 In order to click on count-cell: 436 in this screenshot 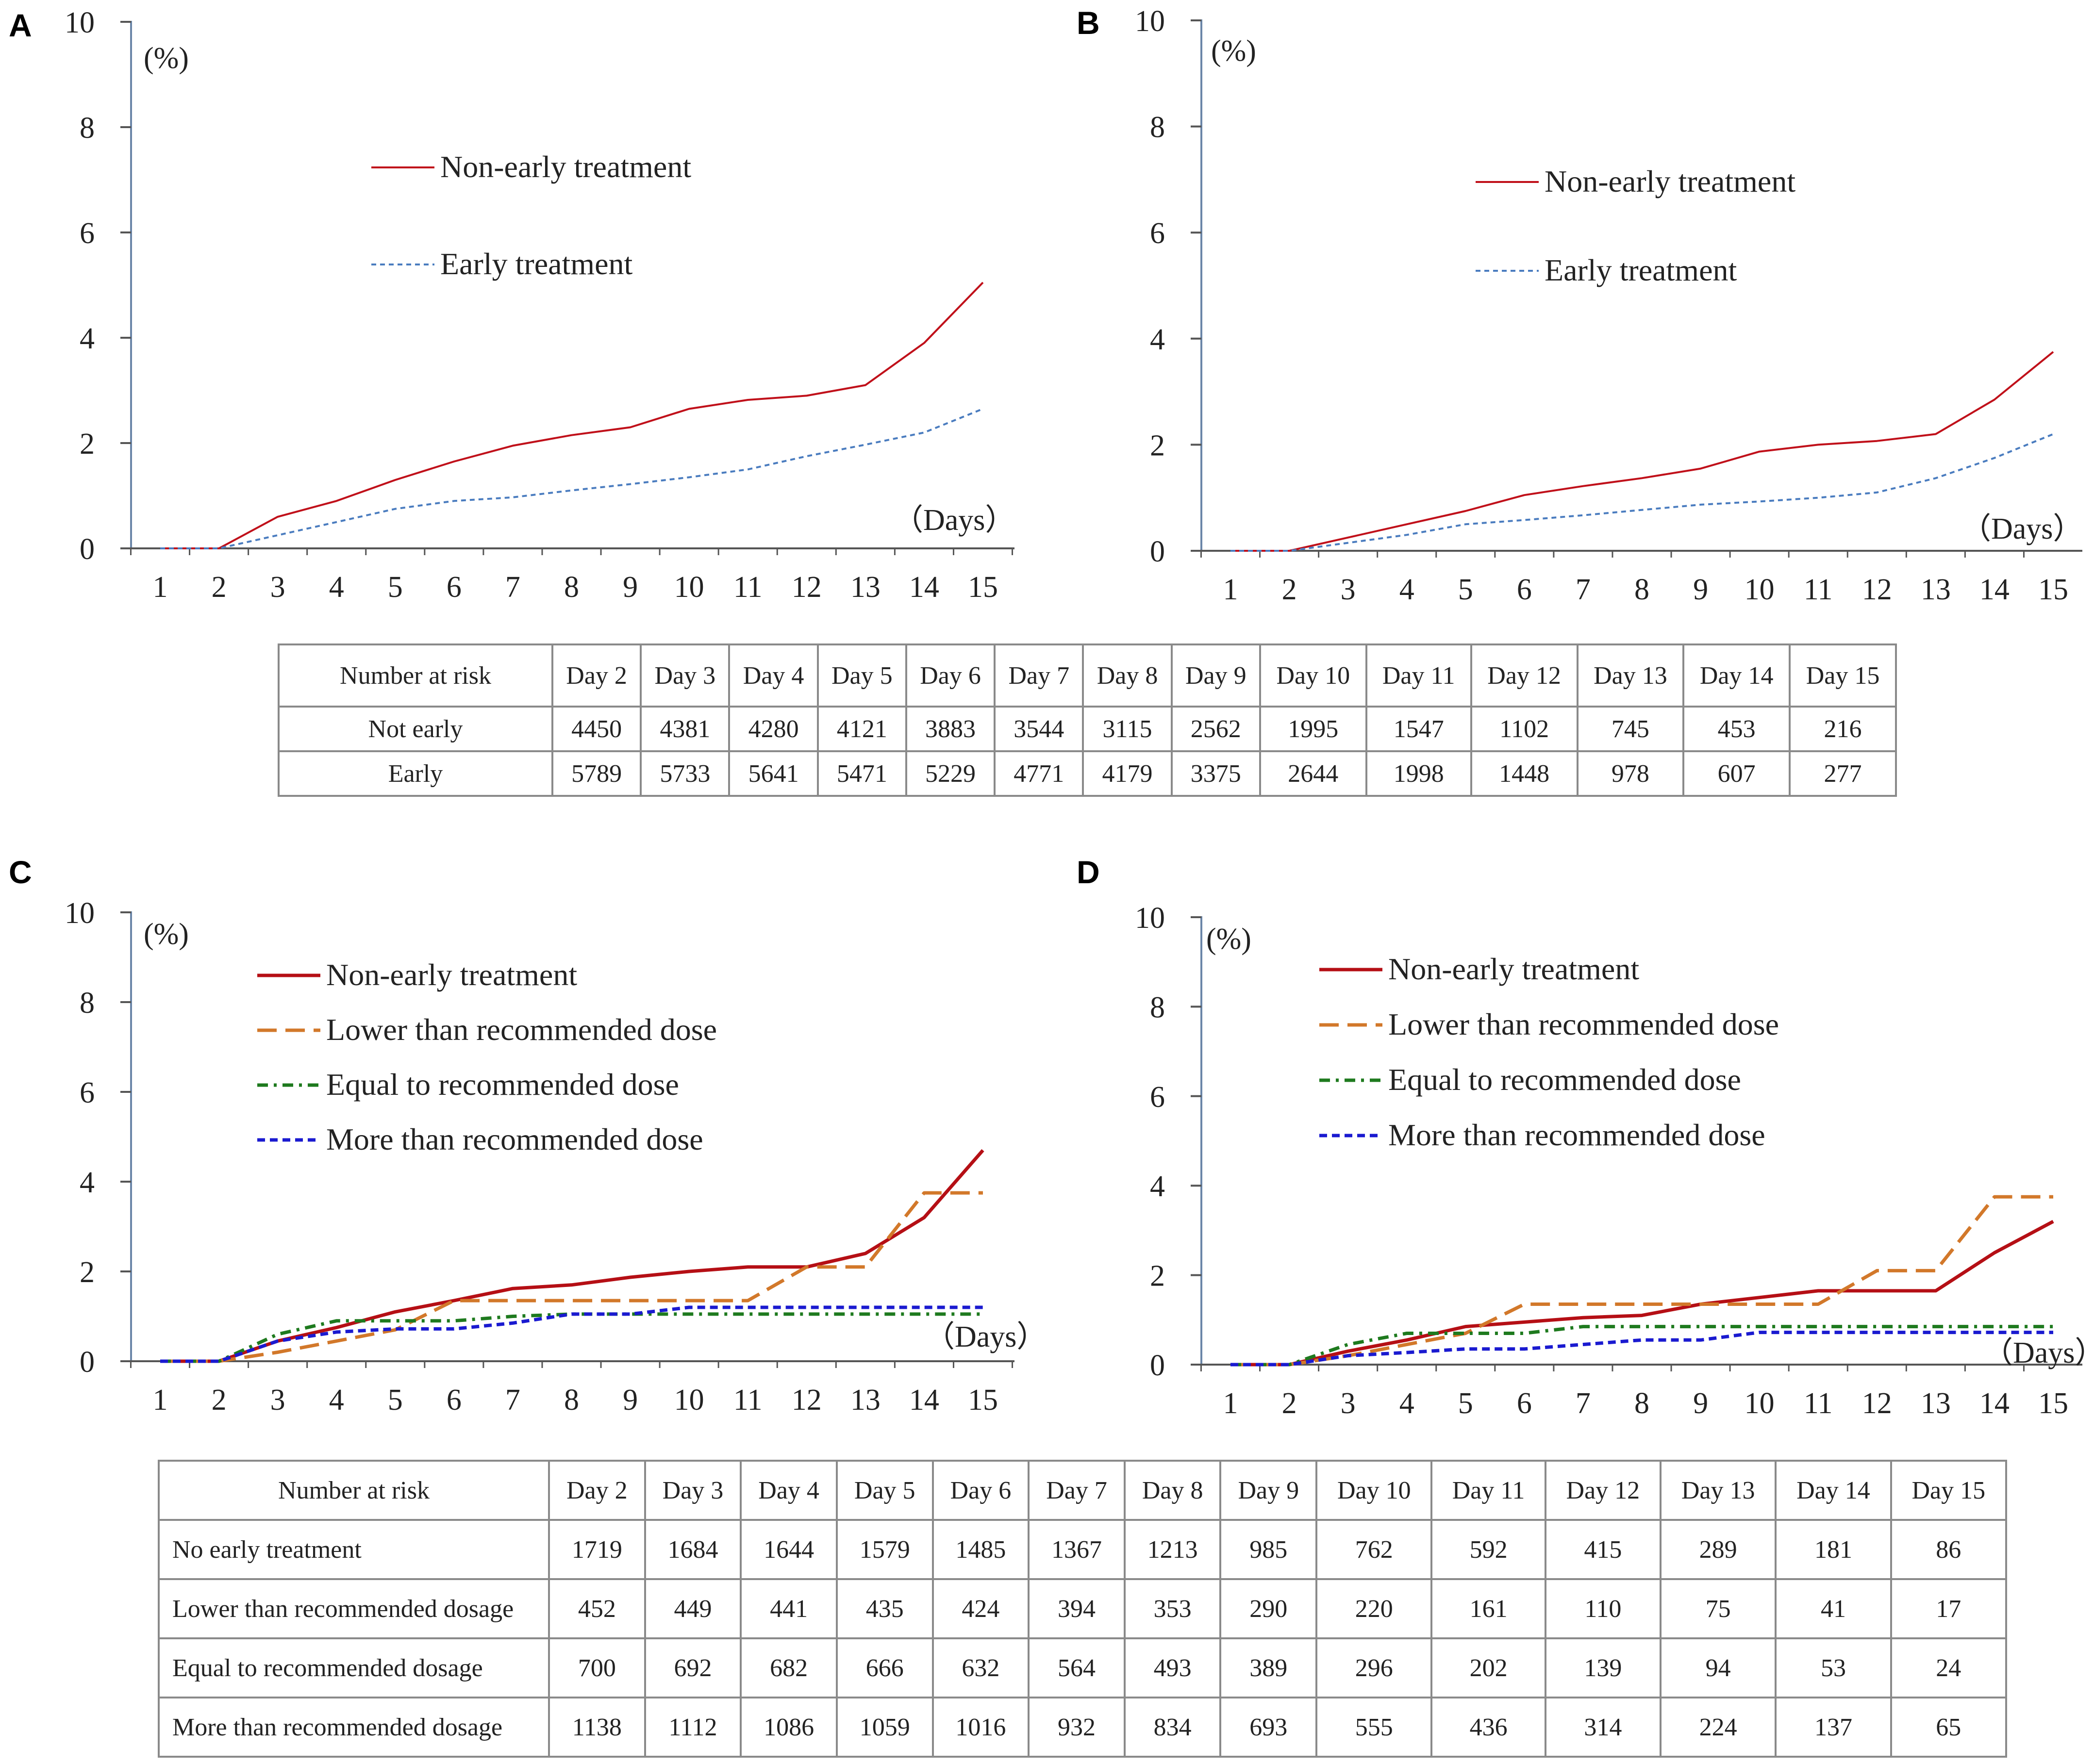, I will do `click(1488, 1727)`.